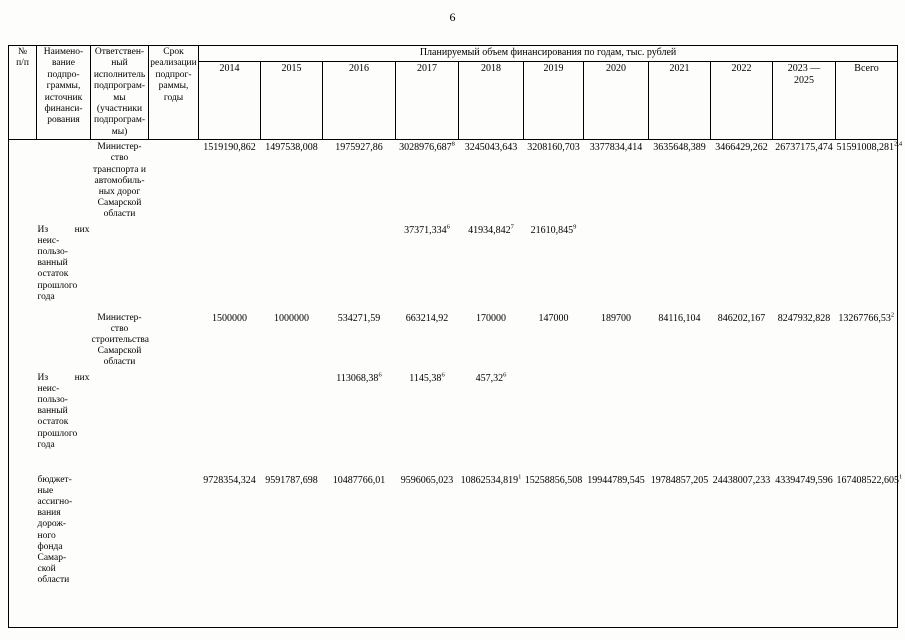 Image resolution: width=905 pixels, height=640 pixels. I want to click on header-year: 2022, so click(741, 100).